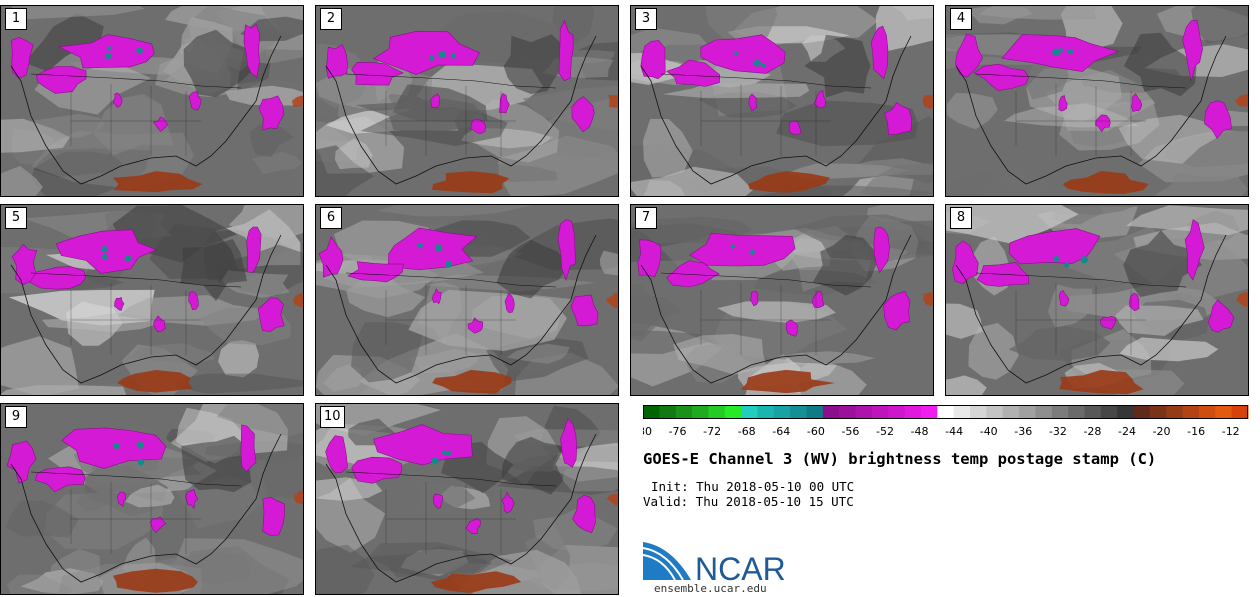 The height and width of the screenshot is (597, 1260). Describe the element at coordinates (1196, 431) in the screenshot. I see `colorbar-tick-label: -16` at that location.